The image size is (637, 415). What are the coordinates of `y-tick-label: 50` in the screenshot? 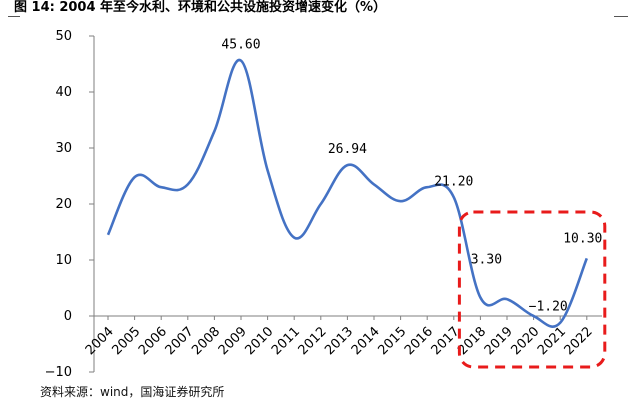 It's located at (63, 36).